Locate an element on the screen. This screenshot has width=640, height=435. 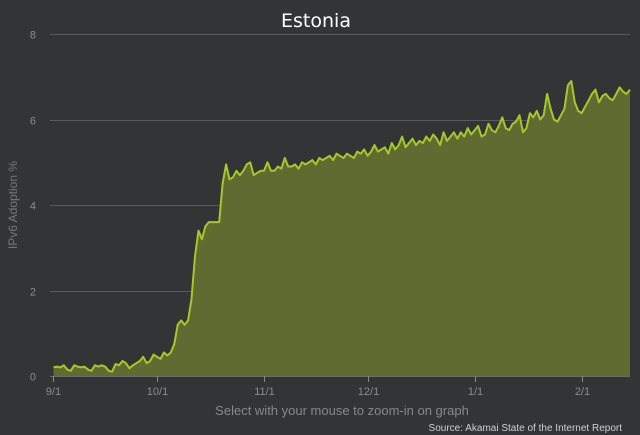
x-tick-label: 1/1 is located at coordinates (475, 392).